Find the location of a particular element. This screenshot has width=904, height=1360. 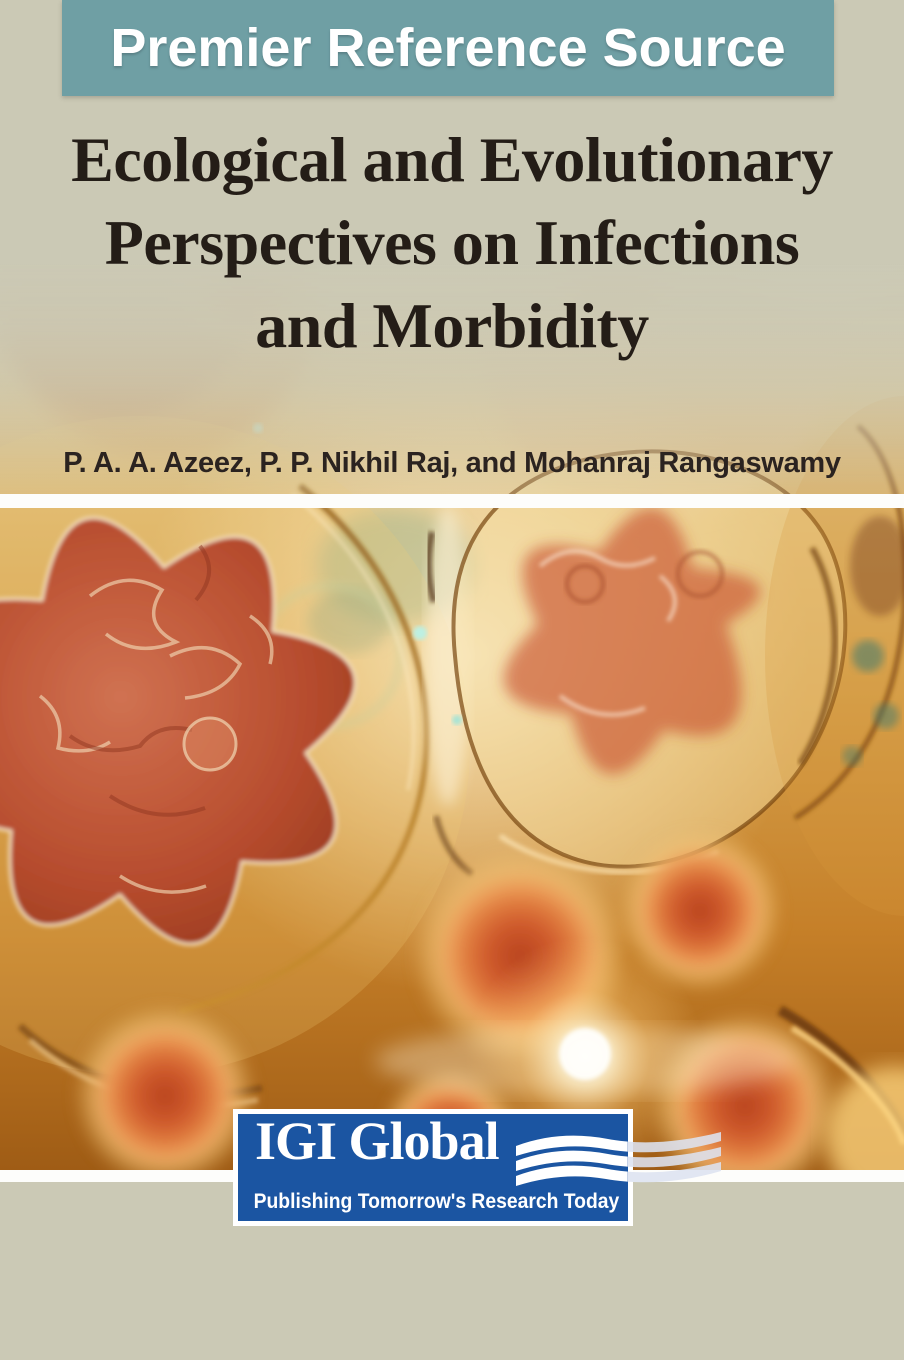

igi-global-logo-name: IGI Global is located at coordinates (377, 1141).